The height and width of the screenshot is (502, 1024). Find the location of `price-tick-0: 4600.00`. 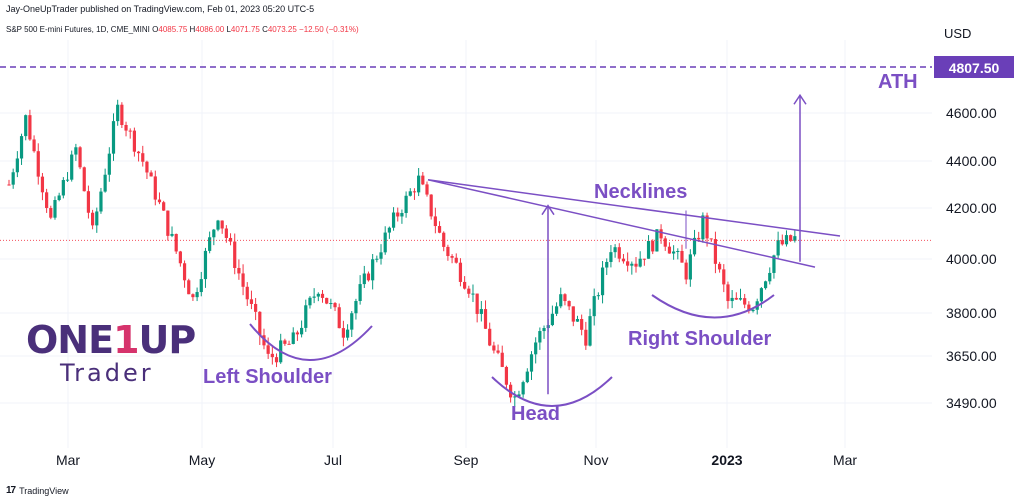

price-tick-0: 4600.00 is located at coordinates (971, 113).